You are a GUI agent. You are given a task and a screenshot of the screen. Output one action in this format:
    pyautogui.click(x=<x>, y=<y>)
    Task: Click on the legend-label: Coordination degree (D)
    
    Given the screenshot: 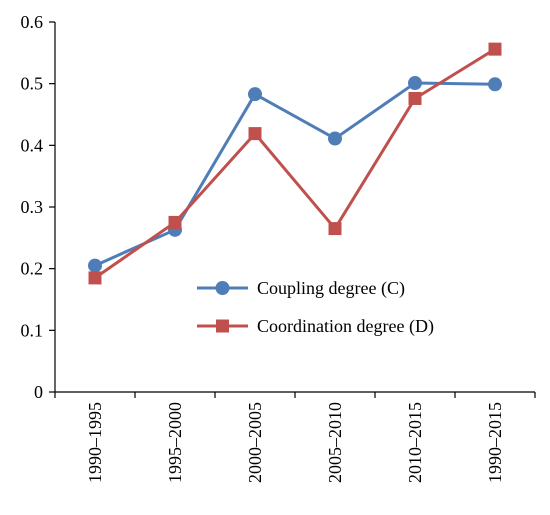 What is the action you would take?
    pyautogui.click(x=345, y=326)
    